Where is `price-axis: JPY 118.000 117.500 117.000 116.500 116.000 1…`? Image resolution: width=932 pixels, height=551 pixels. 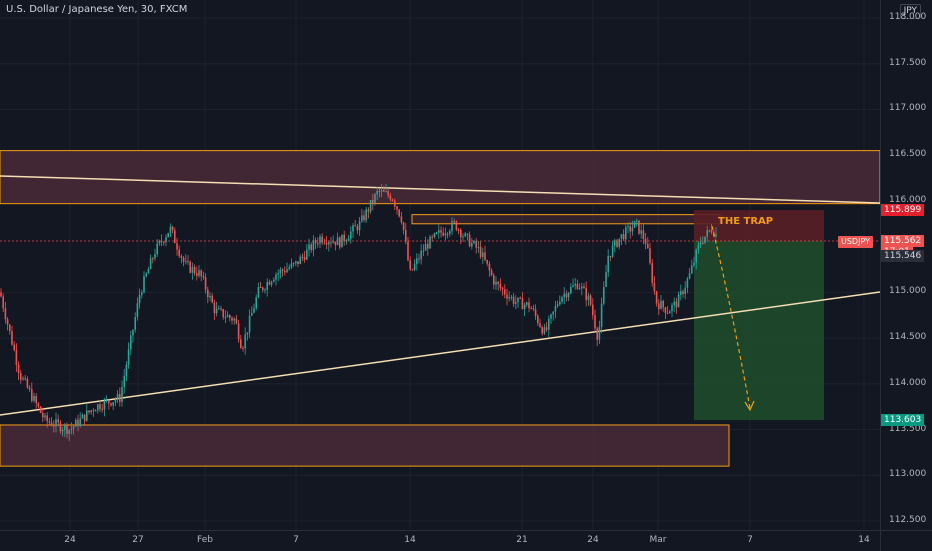
price-axis: JPY 118.000 117.500 117.000 116.500 116.000 1… is located at coordinates (906, 265).